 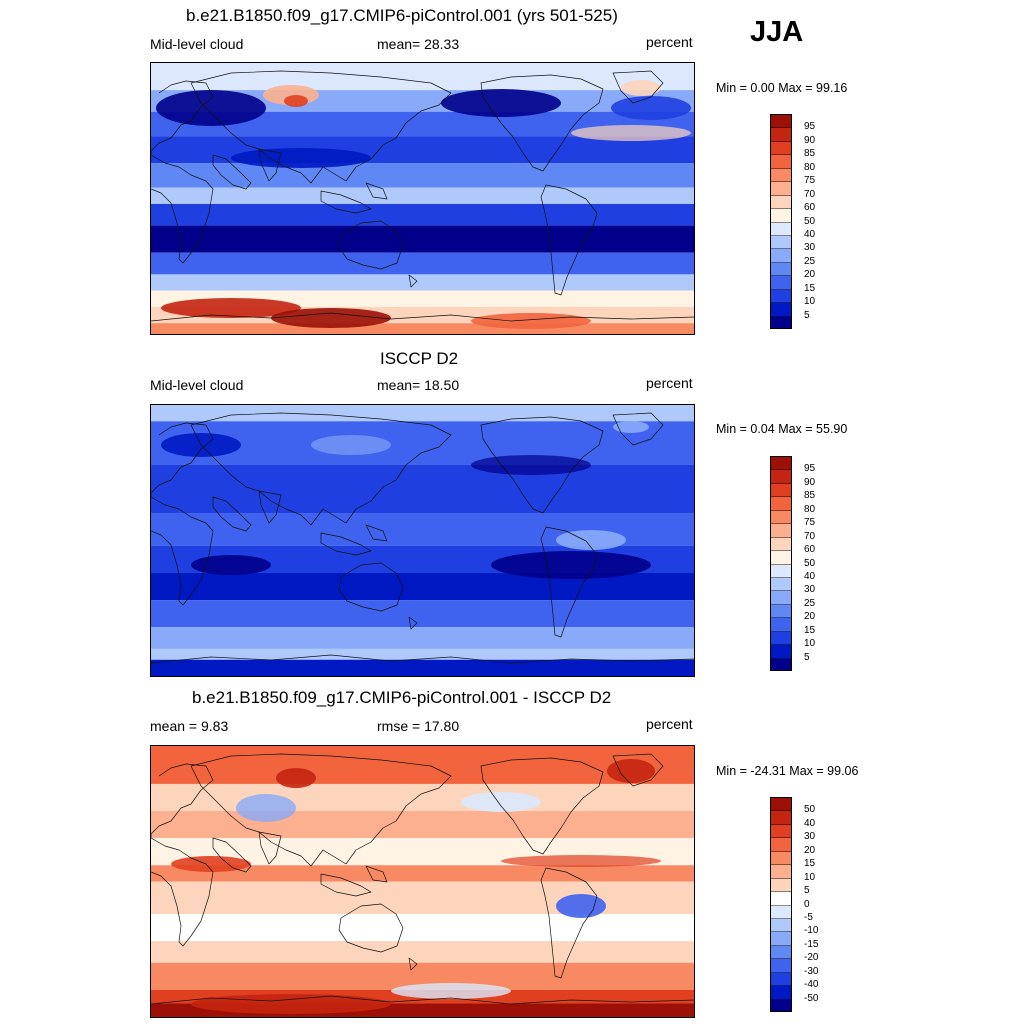 What do you see at coordinates (811, 944) in the screenshot?
I see `colorbar-tick-label: -15` at bounding box center [811, 944].